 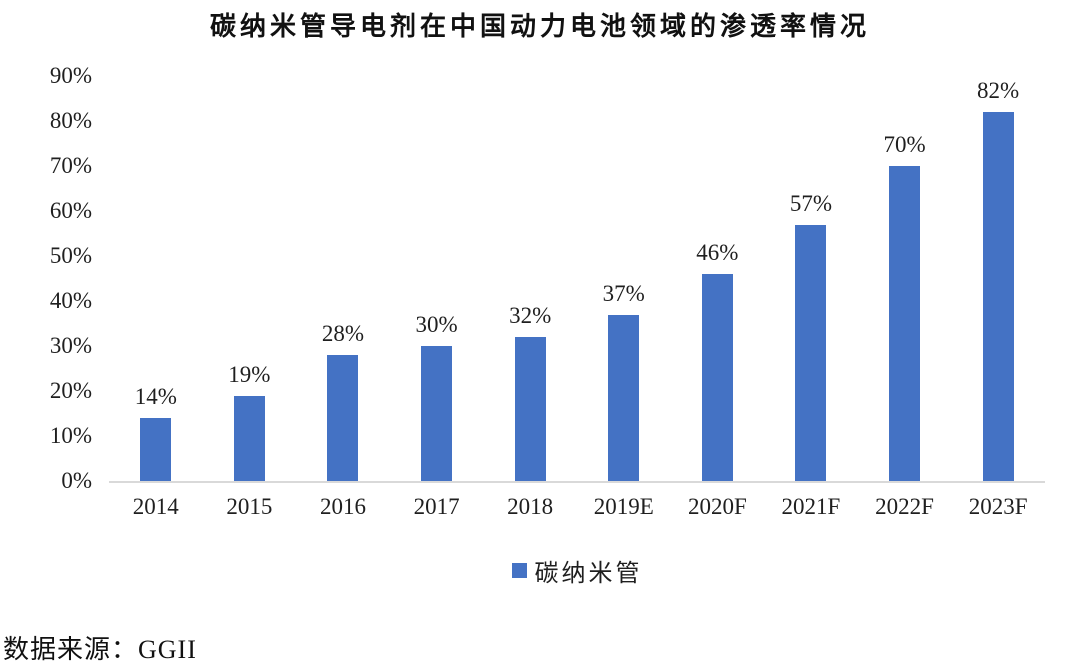 I want to click on x-axis-label: 2018, so click(x=530, y=506).